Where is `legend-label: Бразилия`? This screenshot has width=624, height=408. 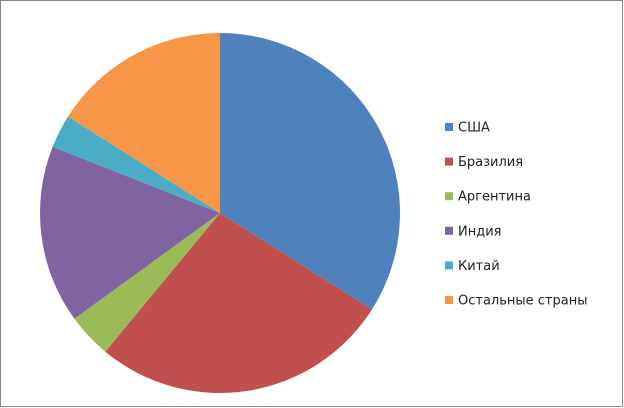 legend-label: Бразилия is located at coordinates (490, 162).